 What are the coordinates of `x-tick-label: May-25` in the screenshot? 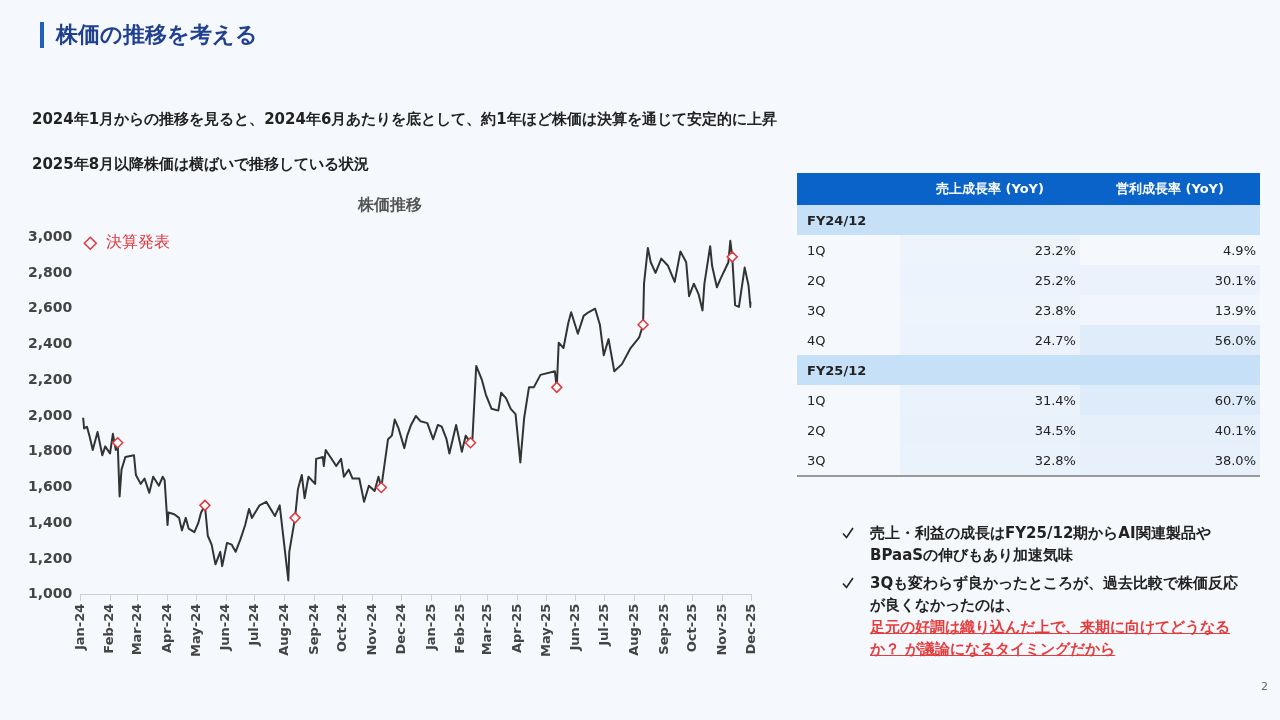 It's located at (545, 630).